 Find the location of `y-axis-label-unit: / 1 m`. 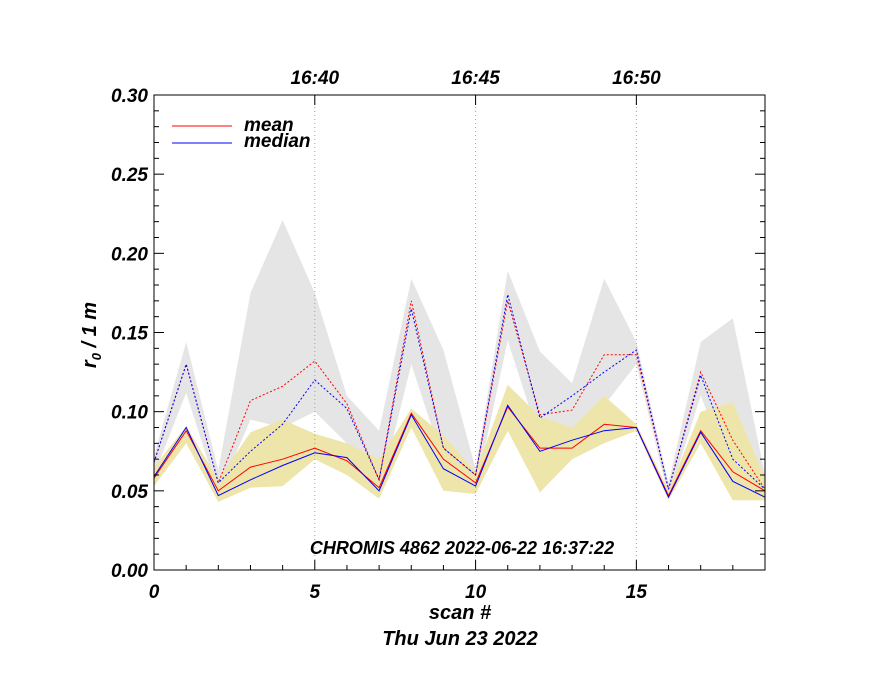

y-axis-label-unit: / 1 m is located at coordinates (90, 327).